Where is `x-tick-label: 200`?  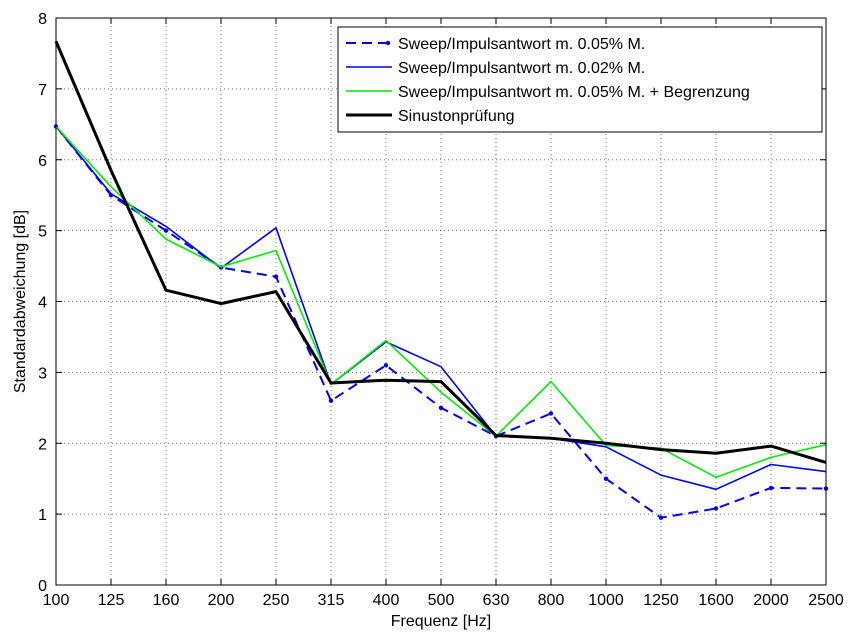
x-tick-label: 200 is located at coordinates (221, 600).